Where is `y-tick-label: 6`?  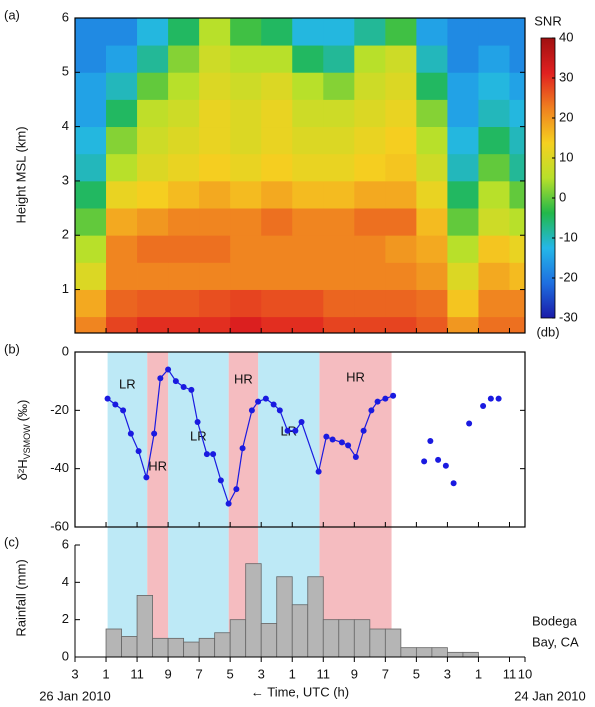
y-tick-label: 6 is located at coordinates (65, 16).